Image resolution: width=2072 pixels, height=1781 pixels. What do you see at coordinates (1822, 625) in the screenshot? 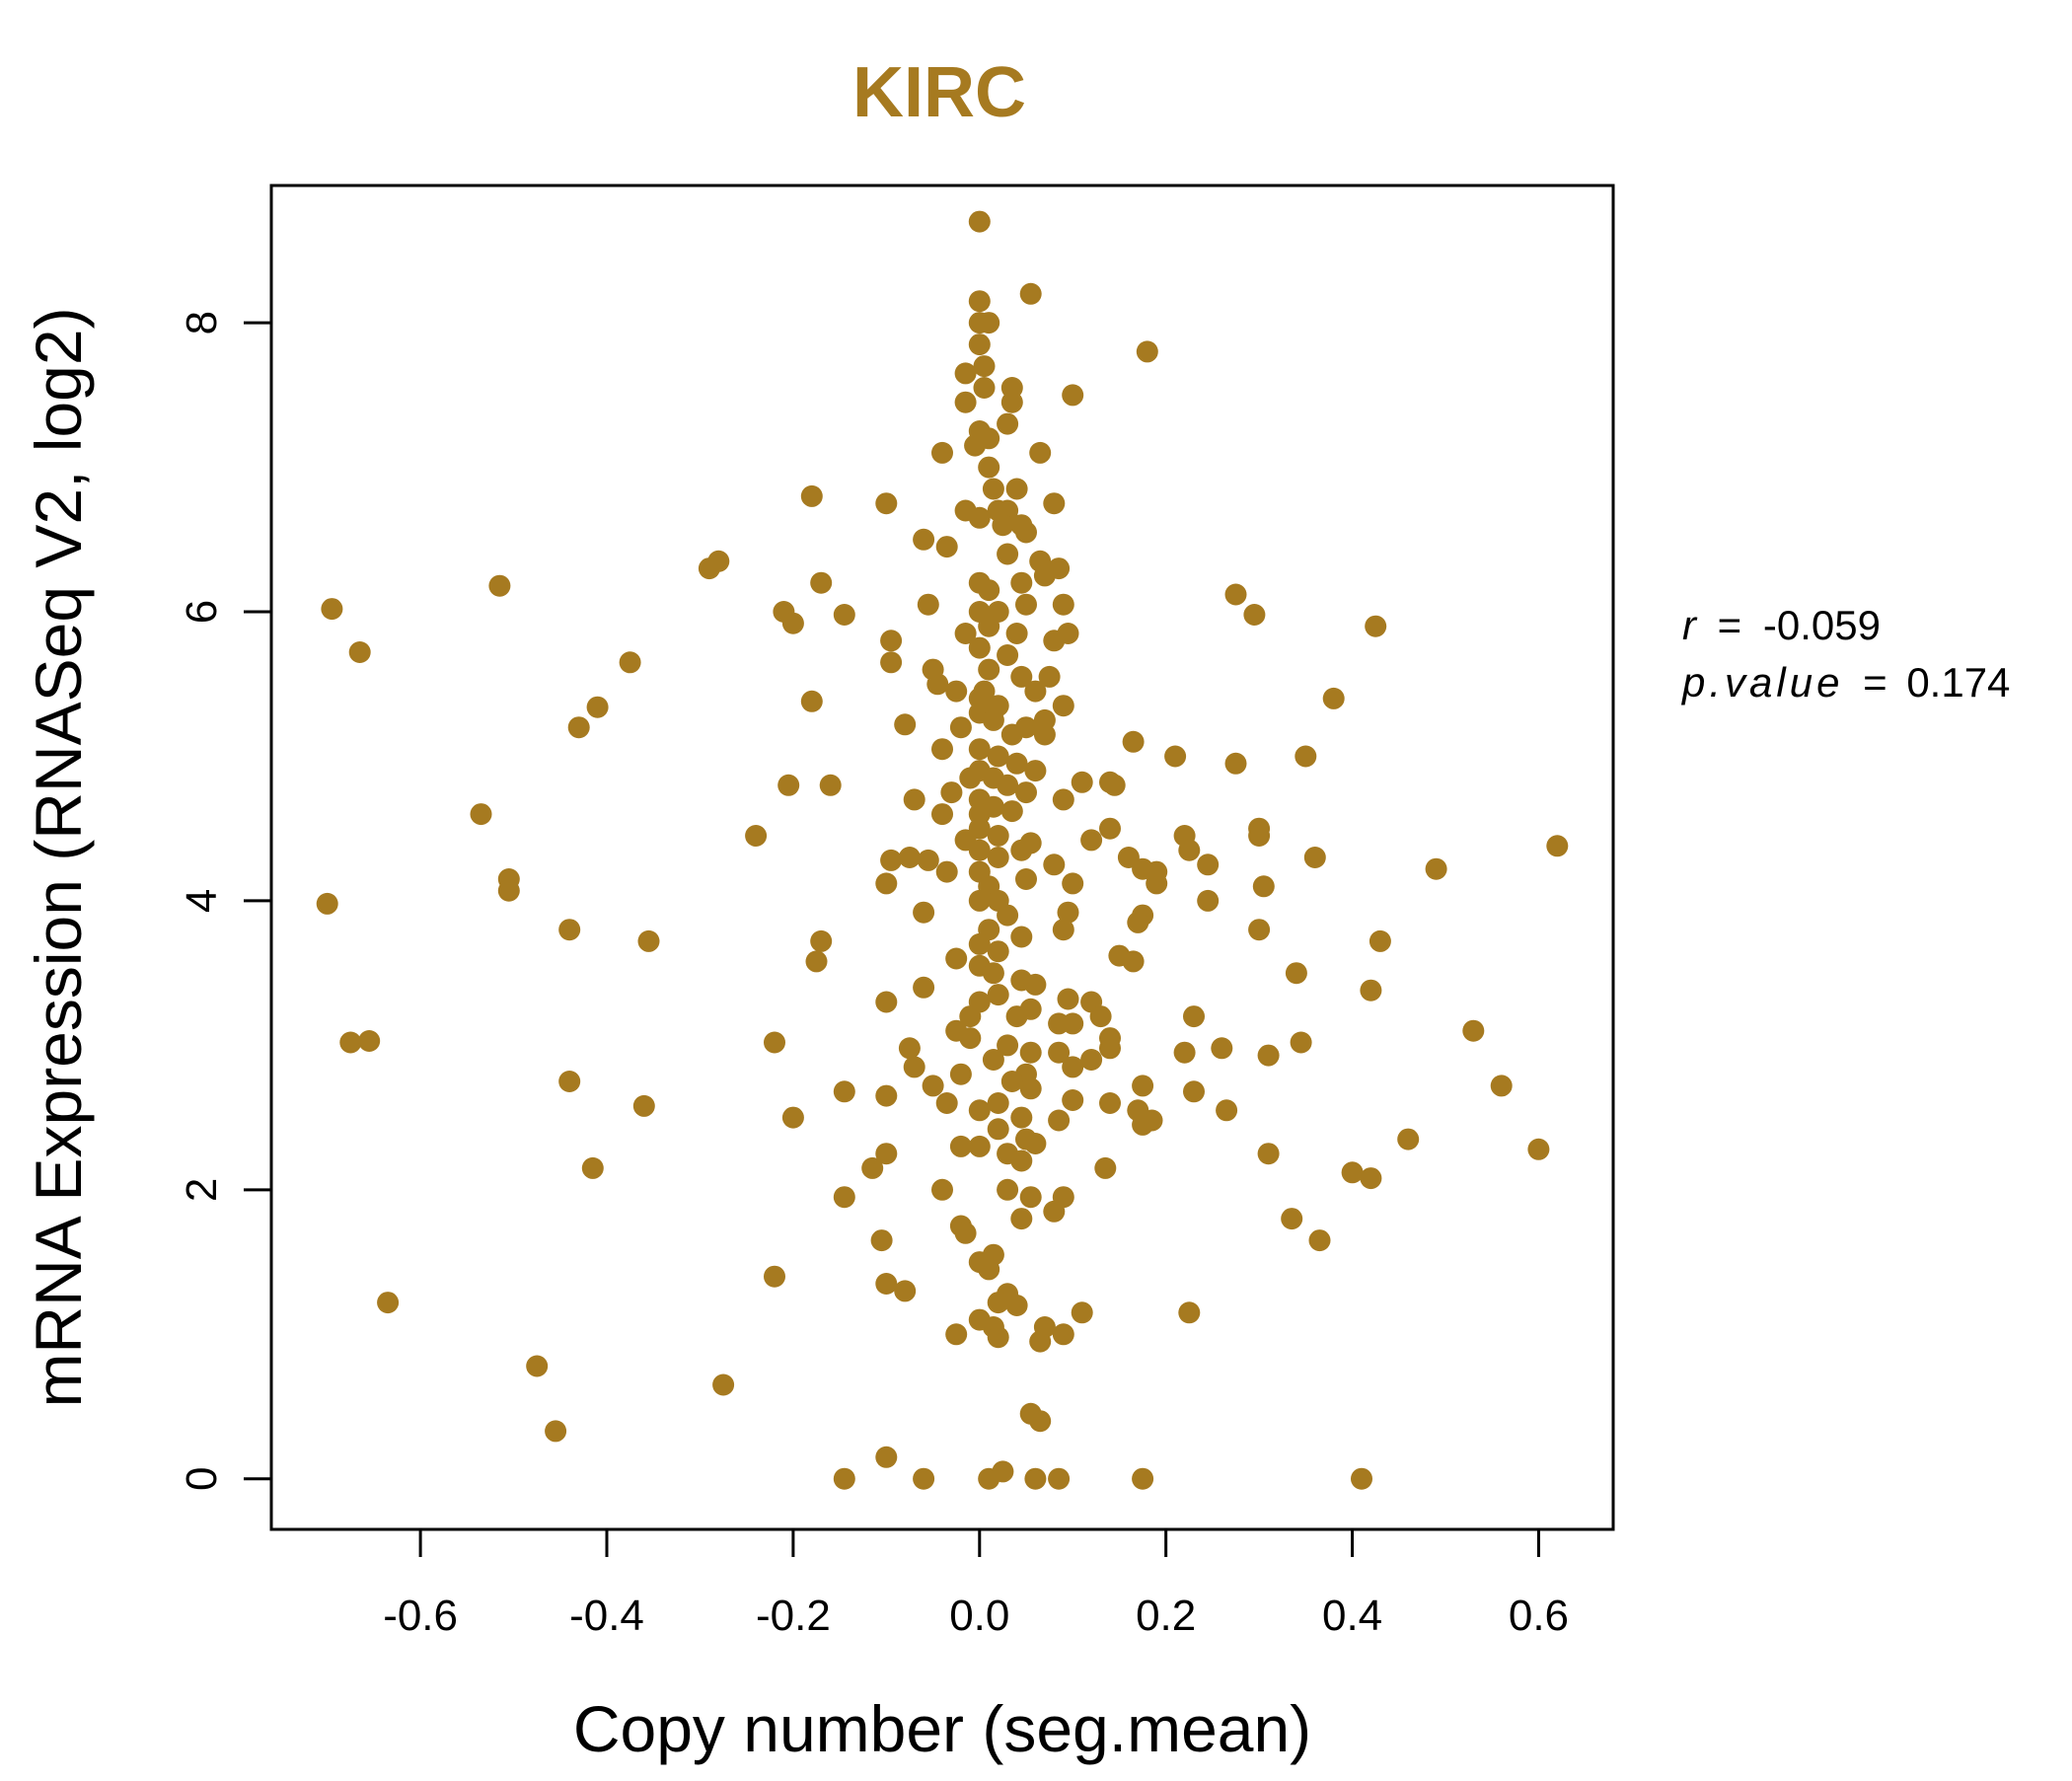
I see `r-value: -0.059` at bounding box center [1822, 625].